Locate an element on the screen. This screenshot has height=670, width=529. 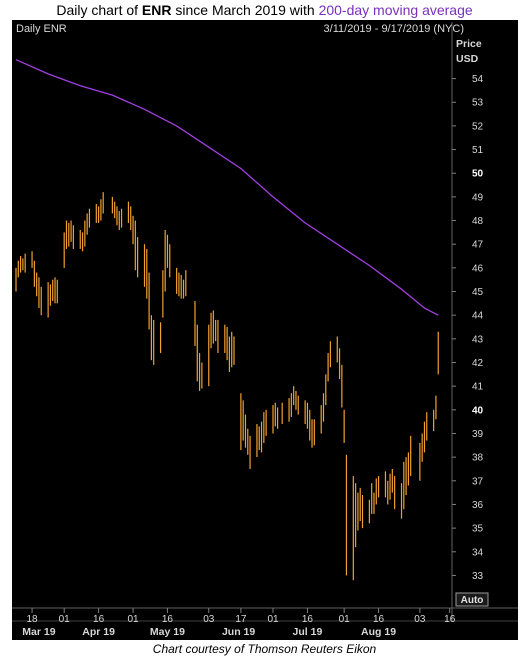
auto-scale-label: Auto is located at coordinates (472, 600).